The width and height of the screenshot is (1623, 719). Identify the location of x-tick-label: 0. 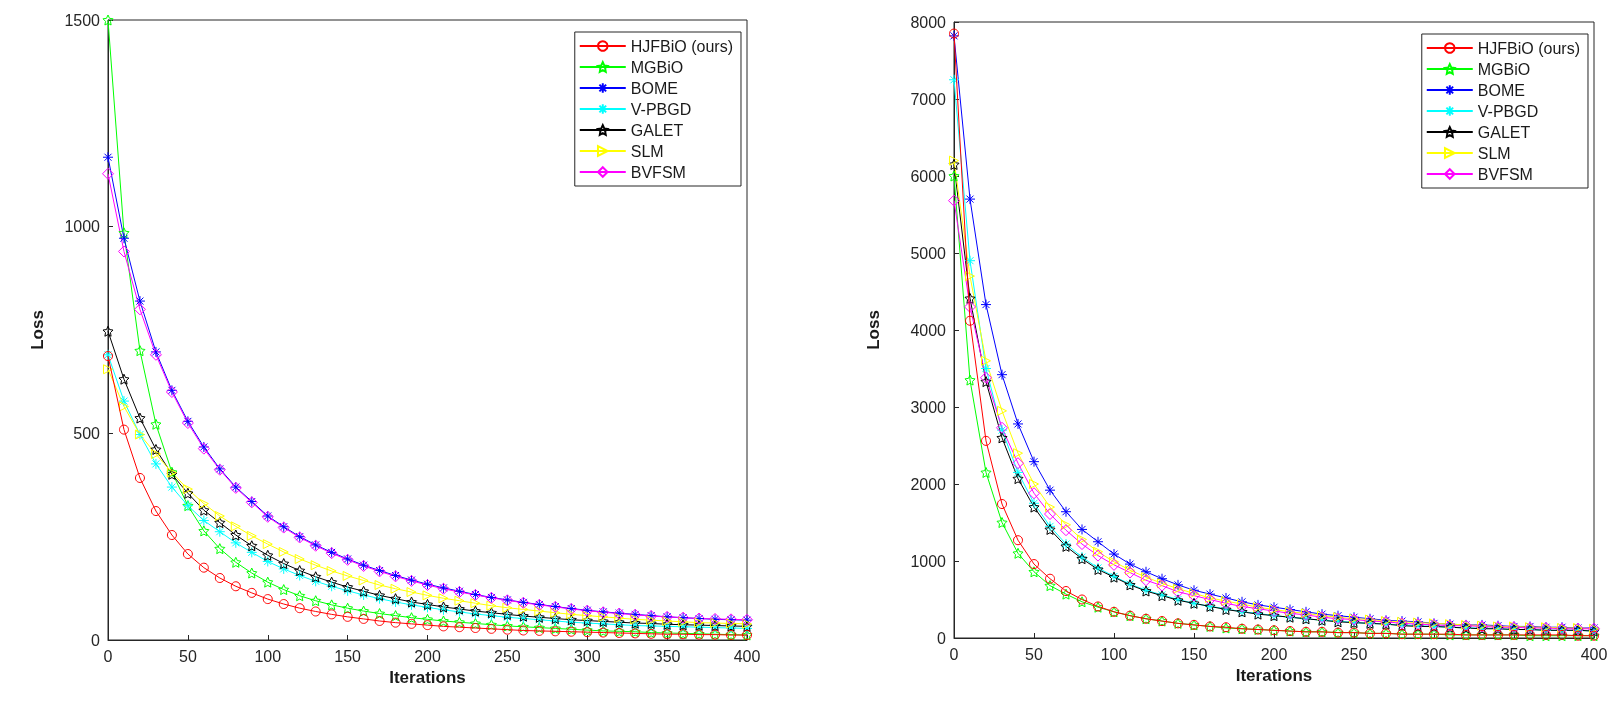
(954, 654).